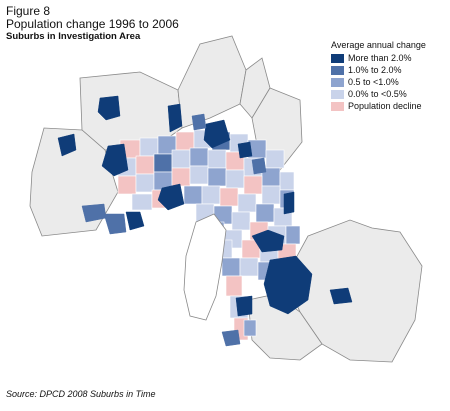 Image resolution: width=450 pixels, height=411 pixels. I want to click on legend-label: More than 2.0%, so click(380, 57).